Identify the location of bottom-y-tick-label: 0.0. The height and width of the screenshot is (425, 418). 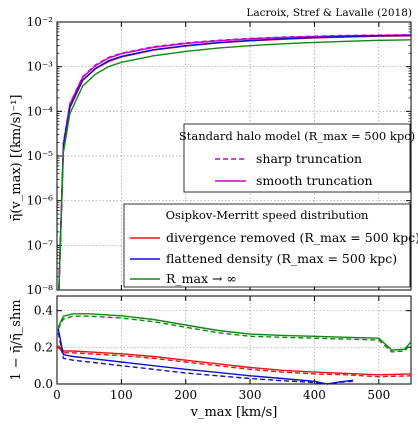
(43, 384).